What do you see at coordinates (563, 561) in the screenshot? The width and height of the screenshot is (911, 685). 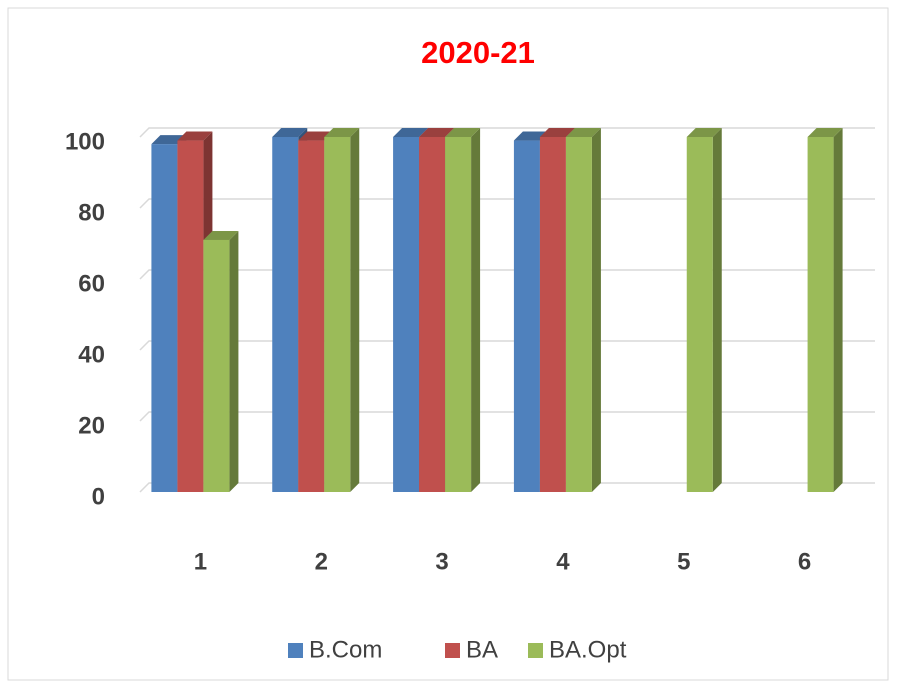 I see `x-tick-label: 4` at bounding box center [563, 561].